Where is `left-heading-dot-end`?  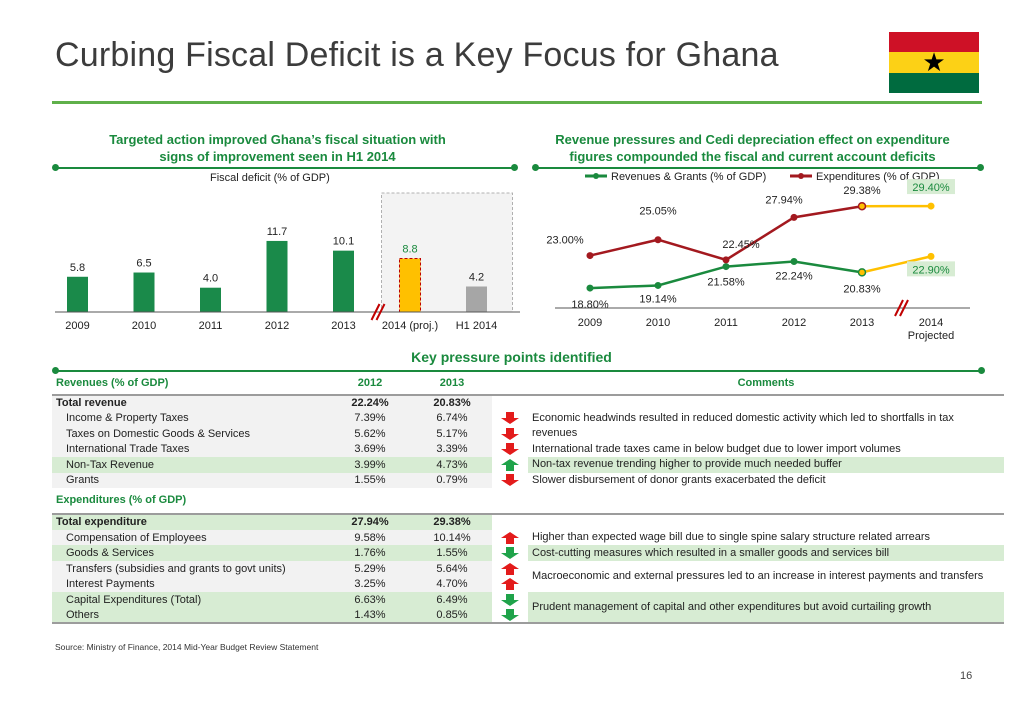 left-heading-dot-end is located at coordinates (514, 167).